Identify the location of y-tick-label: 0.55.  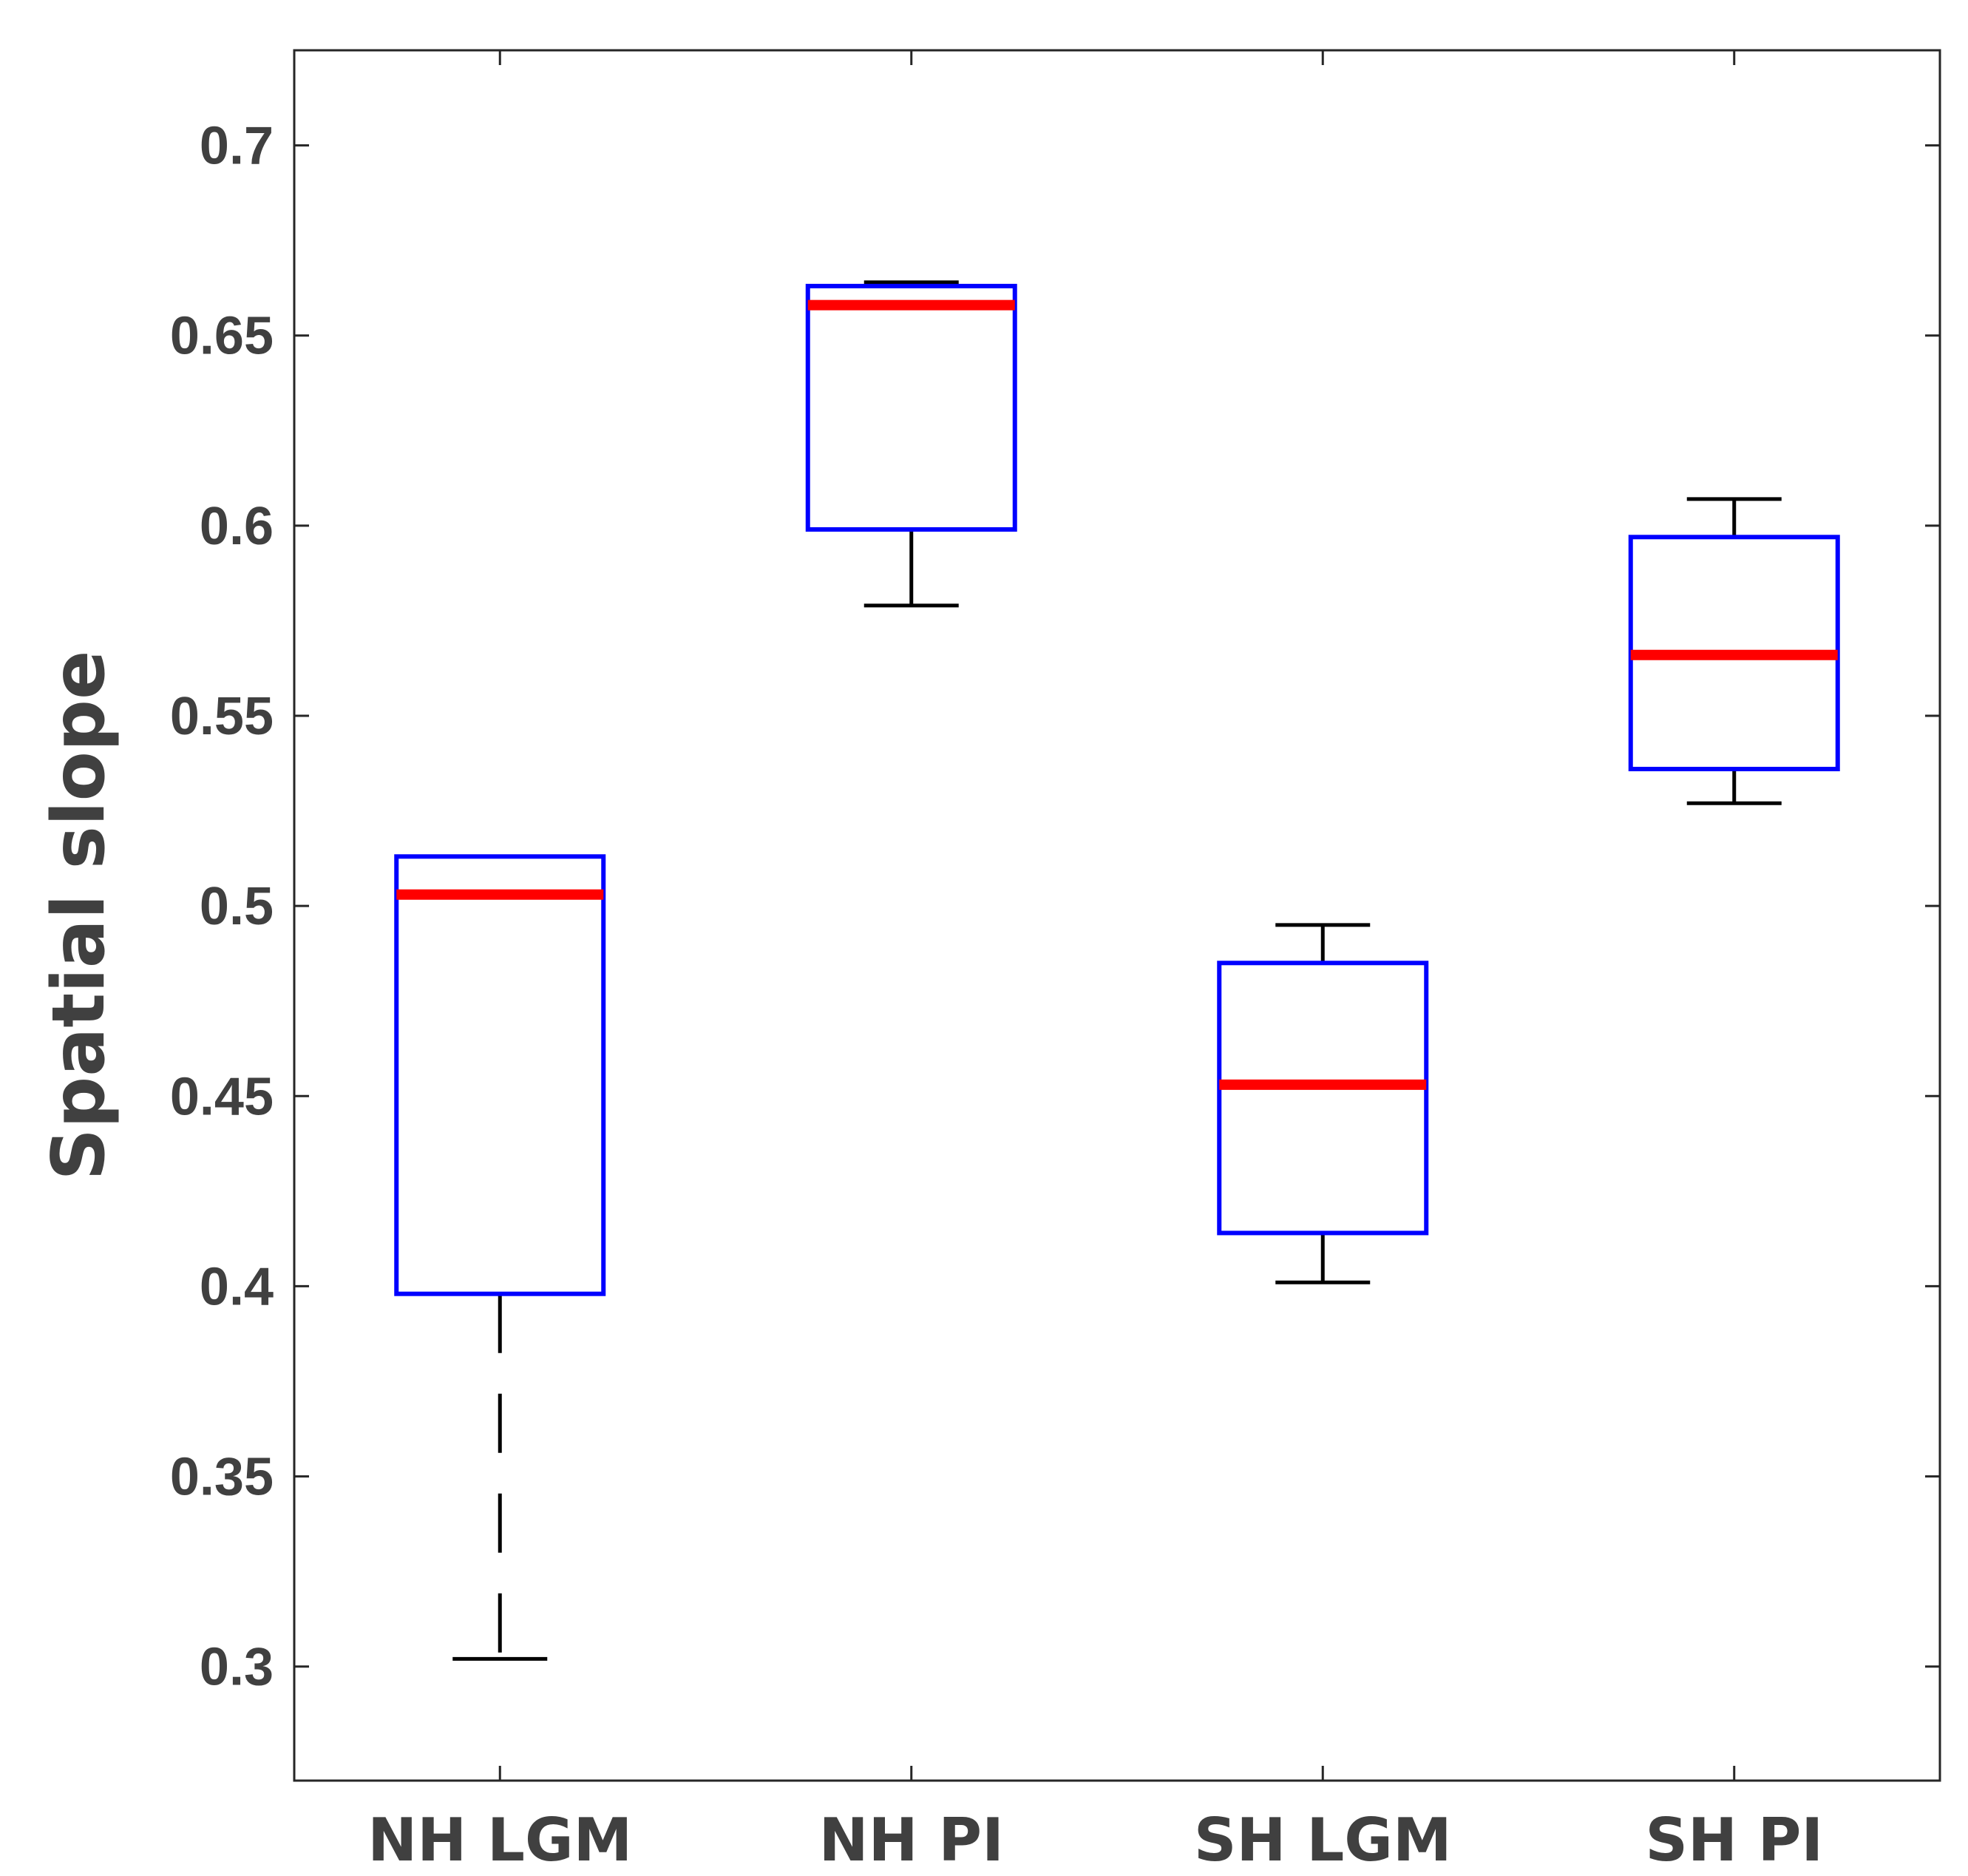
(222, 716).